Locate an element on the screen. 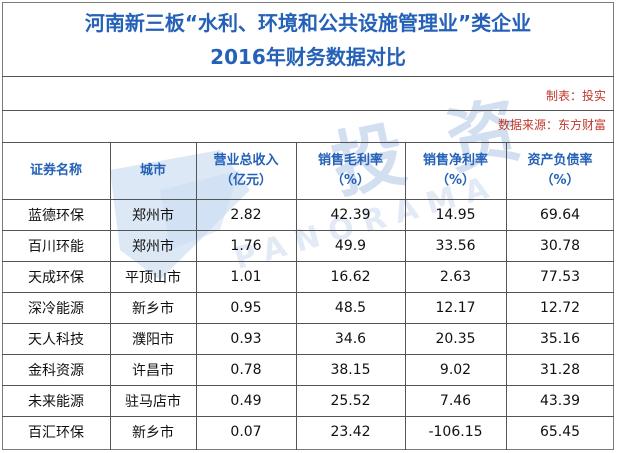  table-cell-city: 许昌市 is located at coordinates (153, 370).